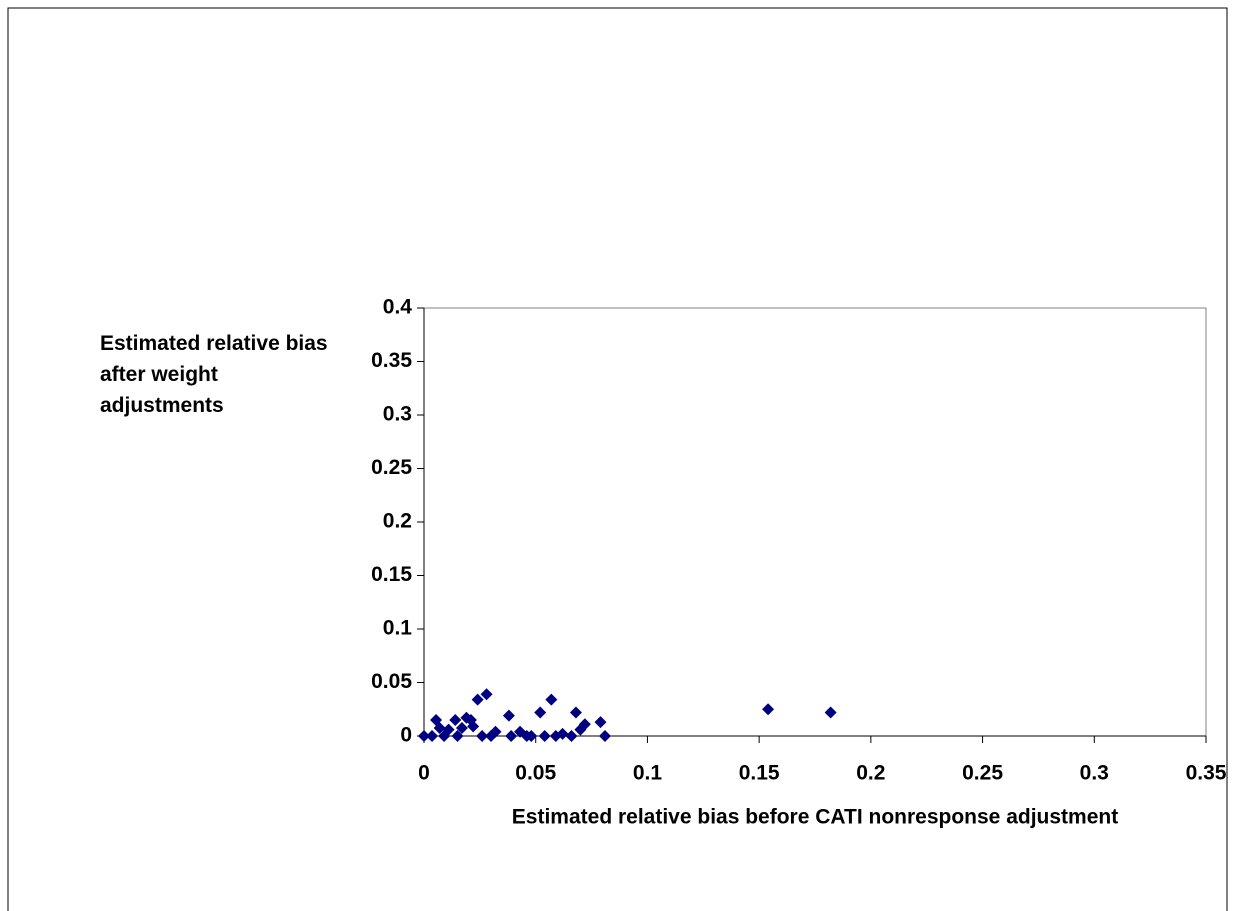 Image resolution: width=1235 pixels, height=911 pixels. What do you see at coordinates (391, 467) in the screenshot?
I see `y-tick-label: 0.25` at bounding box center [391, 467].